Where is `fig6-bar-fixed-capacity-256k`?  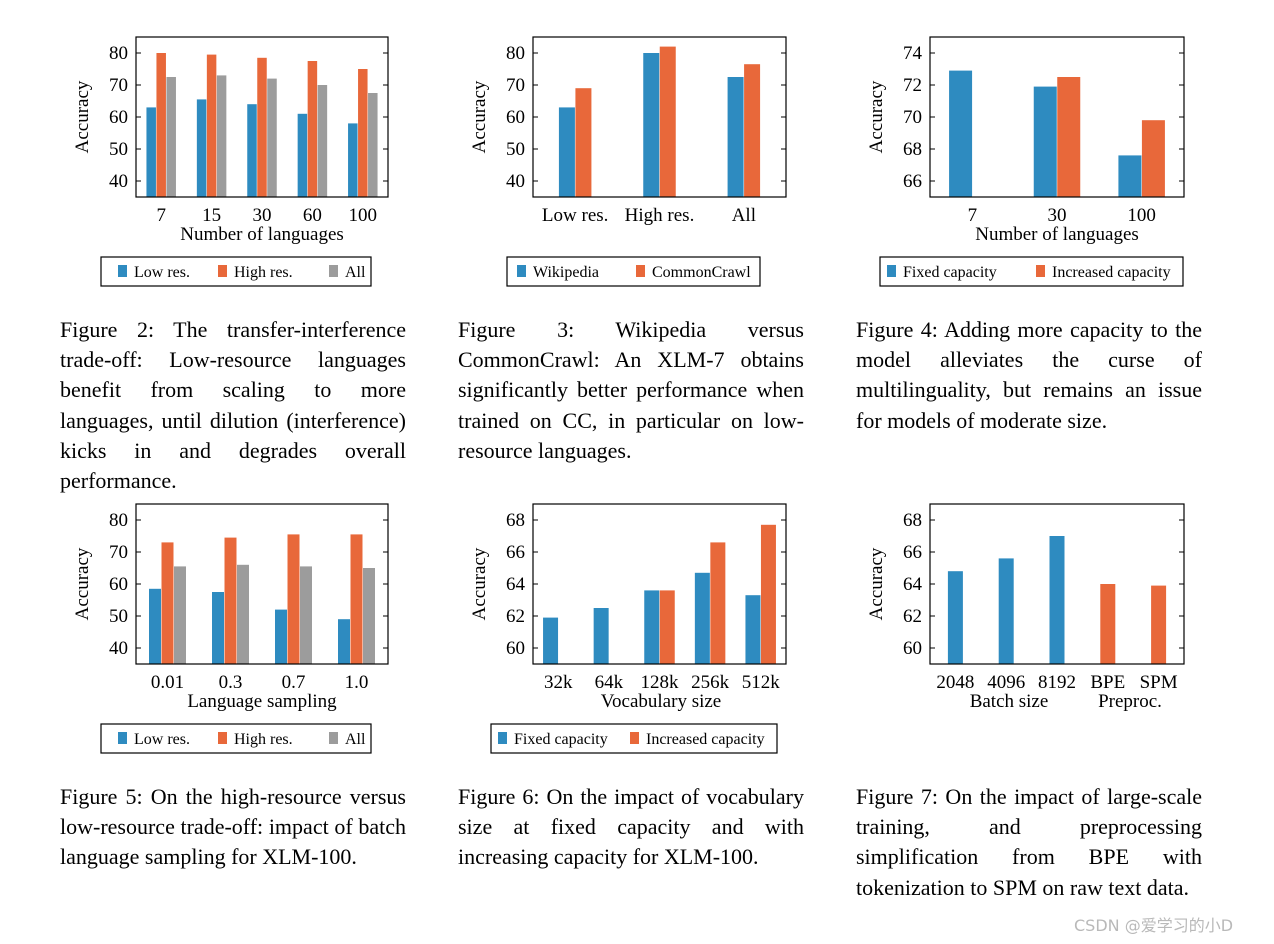
fig6-bar-fixed-capacity-256k is located at coordinates (702, 618).